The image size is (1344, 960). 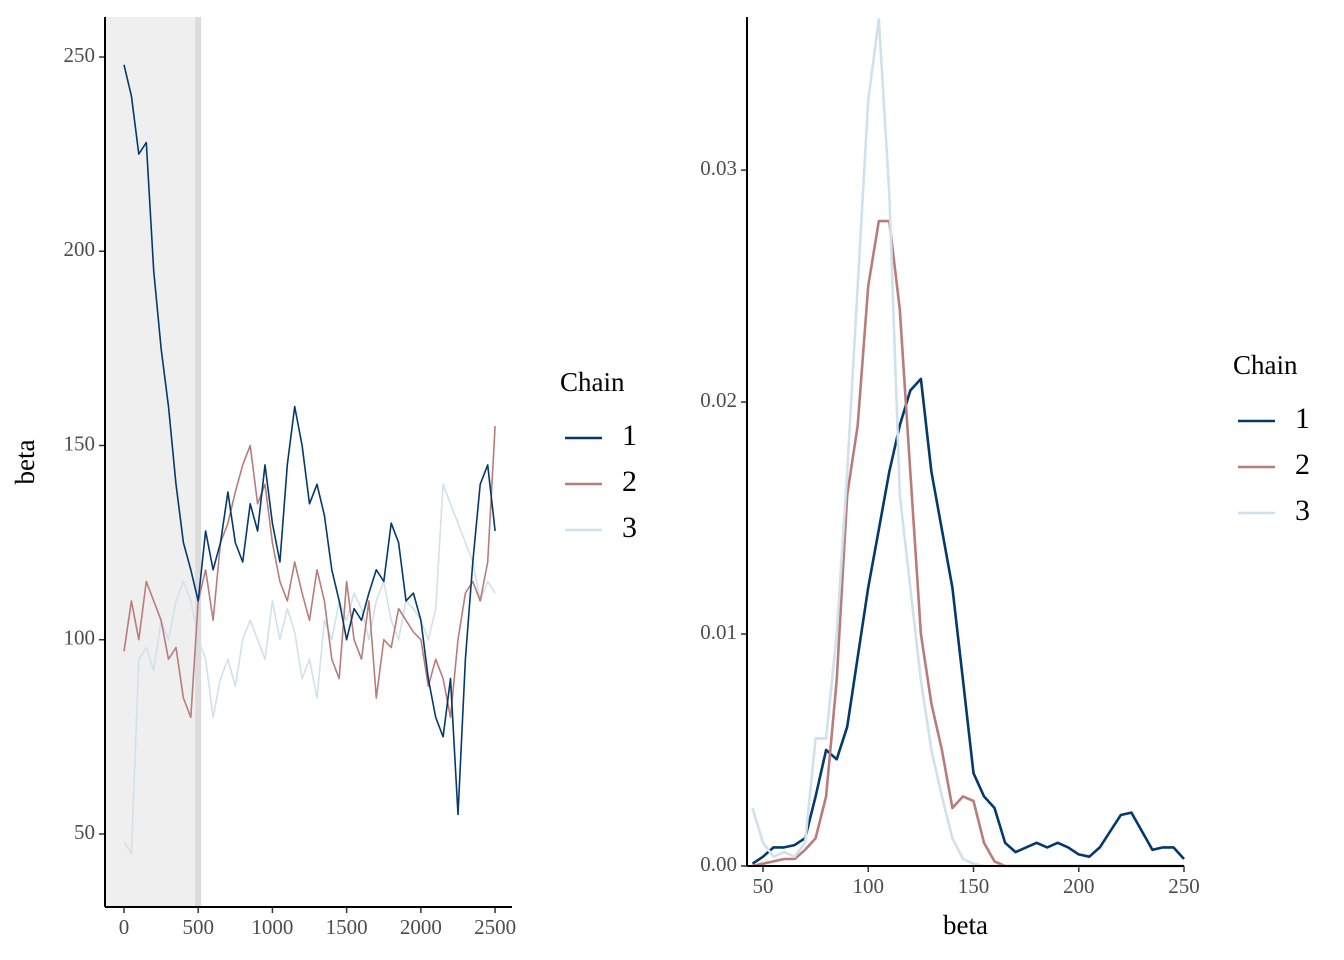 I want to click on x-tick-label: 500, so click(x=198, y=927).